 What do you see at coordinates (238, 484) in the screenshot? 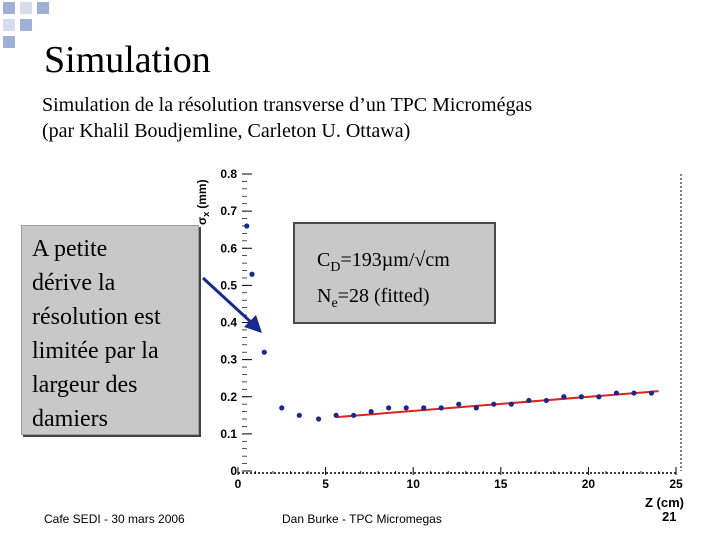
I see `x-tick-label: 0` at bounding box center [238, 484].